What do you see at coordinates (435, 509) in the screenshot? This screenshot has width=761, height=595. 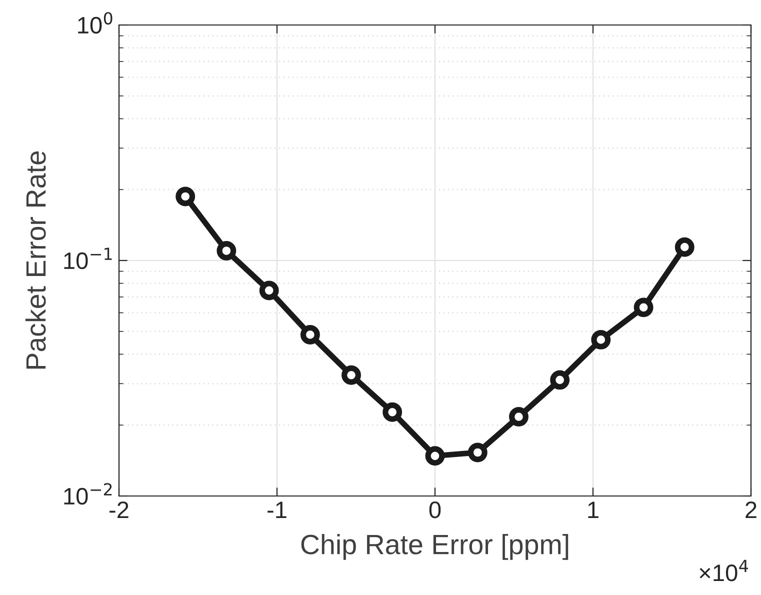 I see `x-tick-label: 0` at bounding box center [435, 509].